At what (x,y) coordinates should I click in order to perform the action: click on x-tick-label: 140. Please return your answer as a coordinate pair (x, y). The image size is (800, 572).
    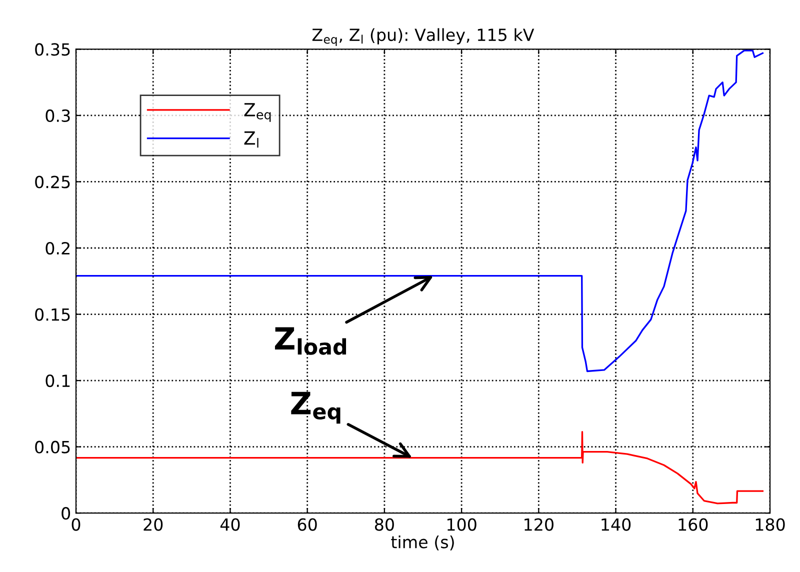
    Looking at the image, I should click on (616, 524).